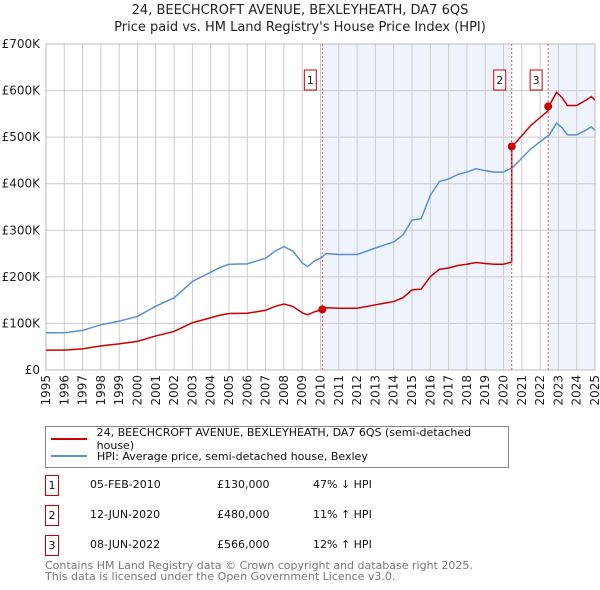 The width and height of the screenshot is (600, 590). What do you see at coordinates (174, 390) in the screenshot?
I see `x-tick-label: 2002` at bounding box center [174, 390].